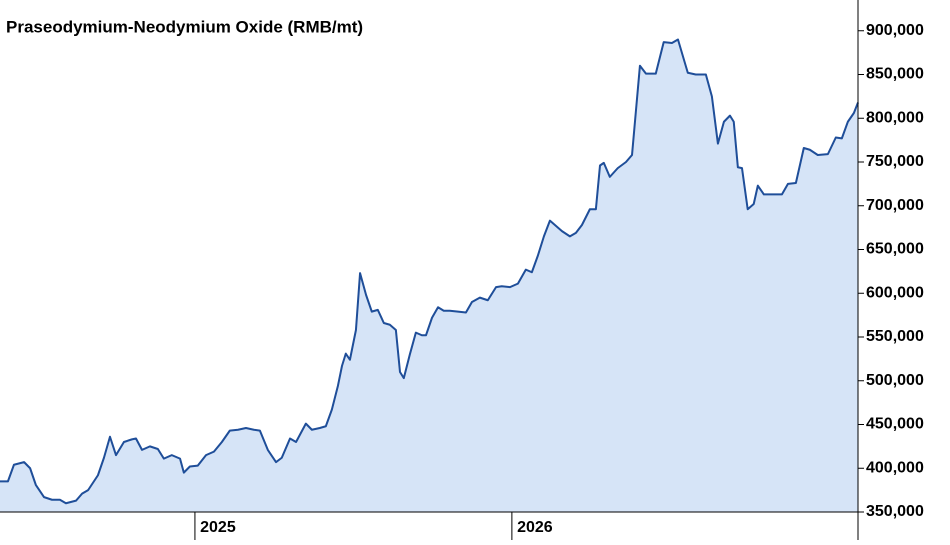 This screenshot has height=545, width=950. I want to click on y-tick-label: 600,000, so click(895, 292).